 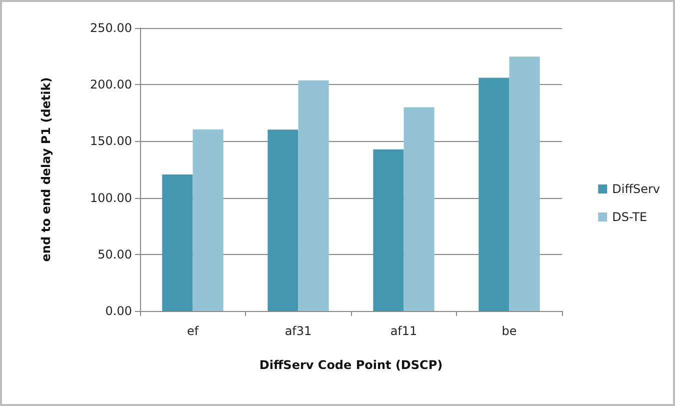 What do you see at coordinates (111, 141) in the screenshot?
I see `y-tick-label: 150.00` at bounding box center [111, 141].